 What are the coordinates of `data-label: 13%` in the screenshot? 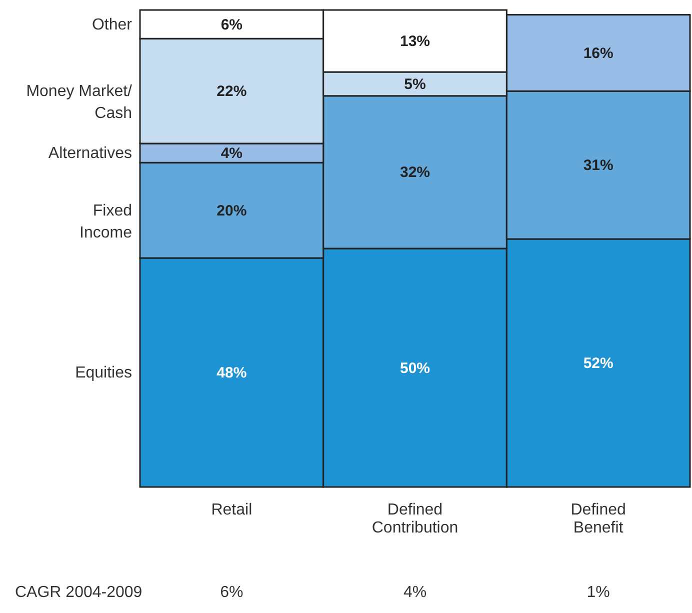 It's located at (415, 41).